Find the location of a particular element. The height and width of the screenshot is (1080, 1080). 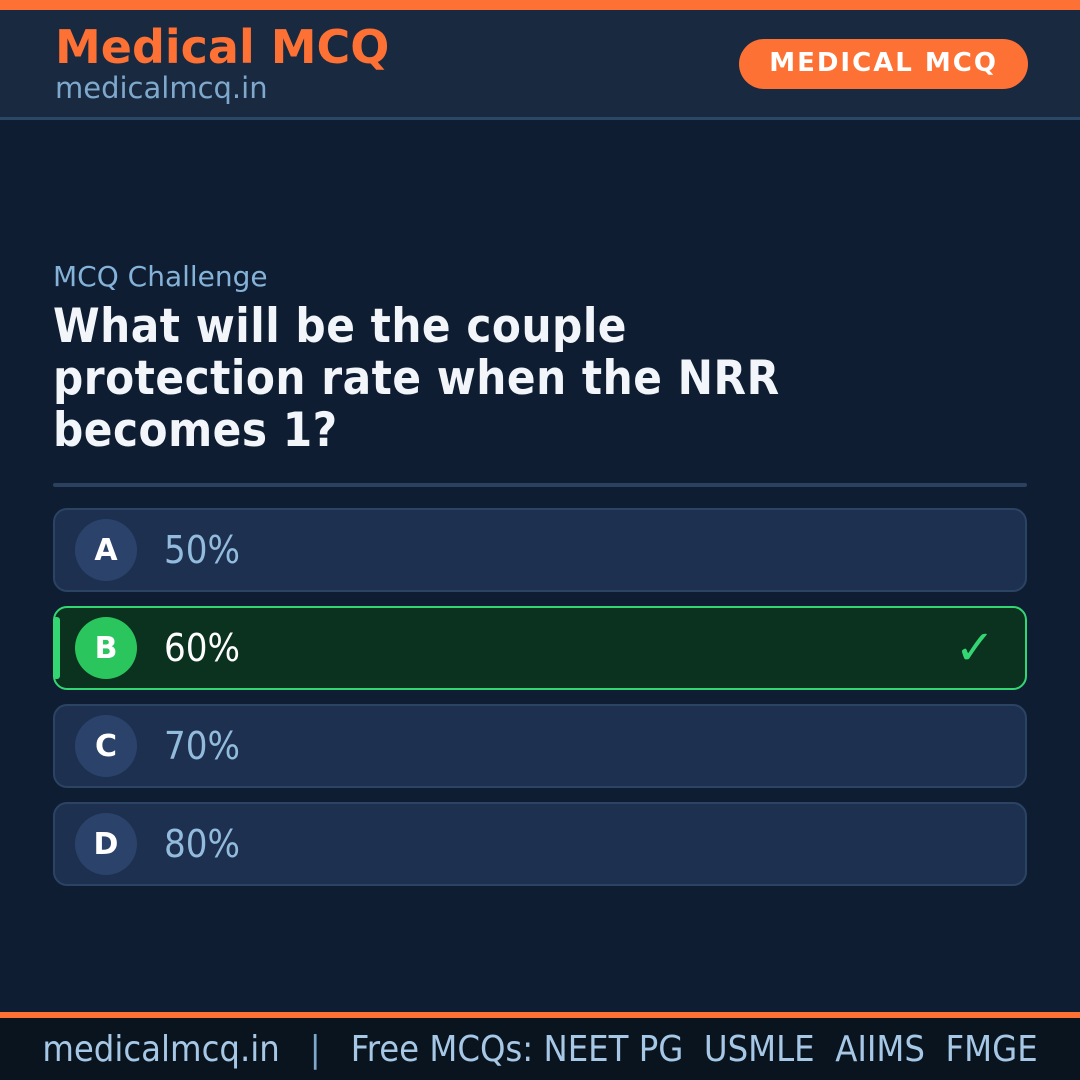

option-d: D 80% is located at coordinates (540, 844).